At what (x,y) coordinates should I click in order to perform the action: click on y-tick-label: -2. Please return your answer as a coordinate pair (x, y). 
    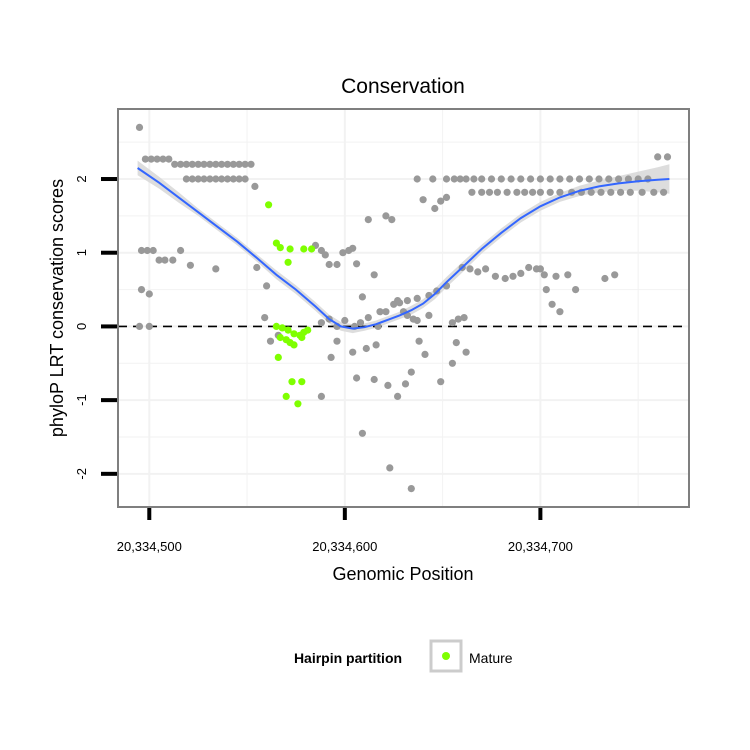
    Looking at the image, I should click on (81, 474).